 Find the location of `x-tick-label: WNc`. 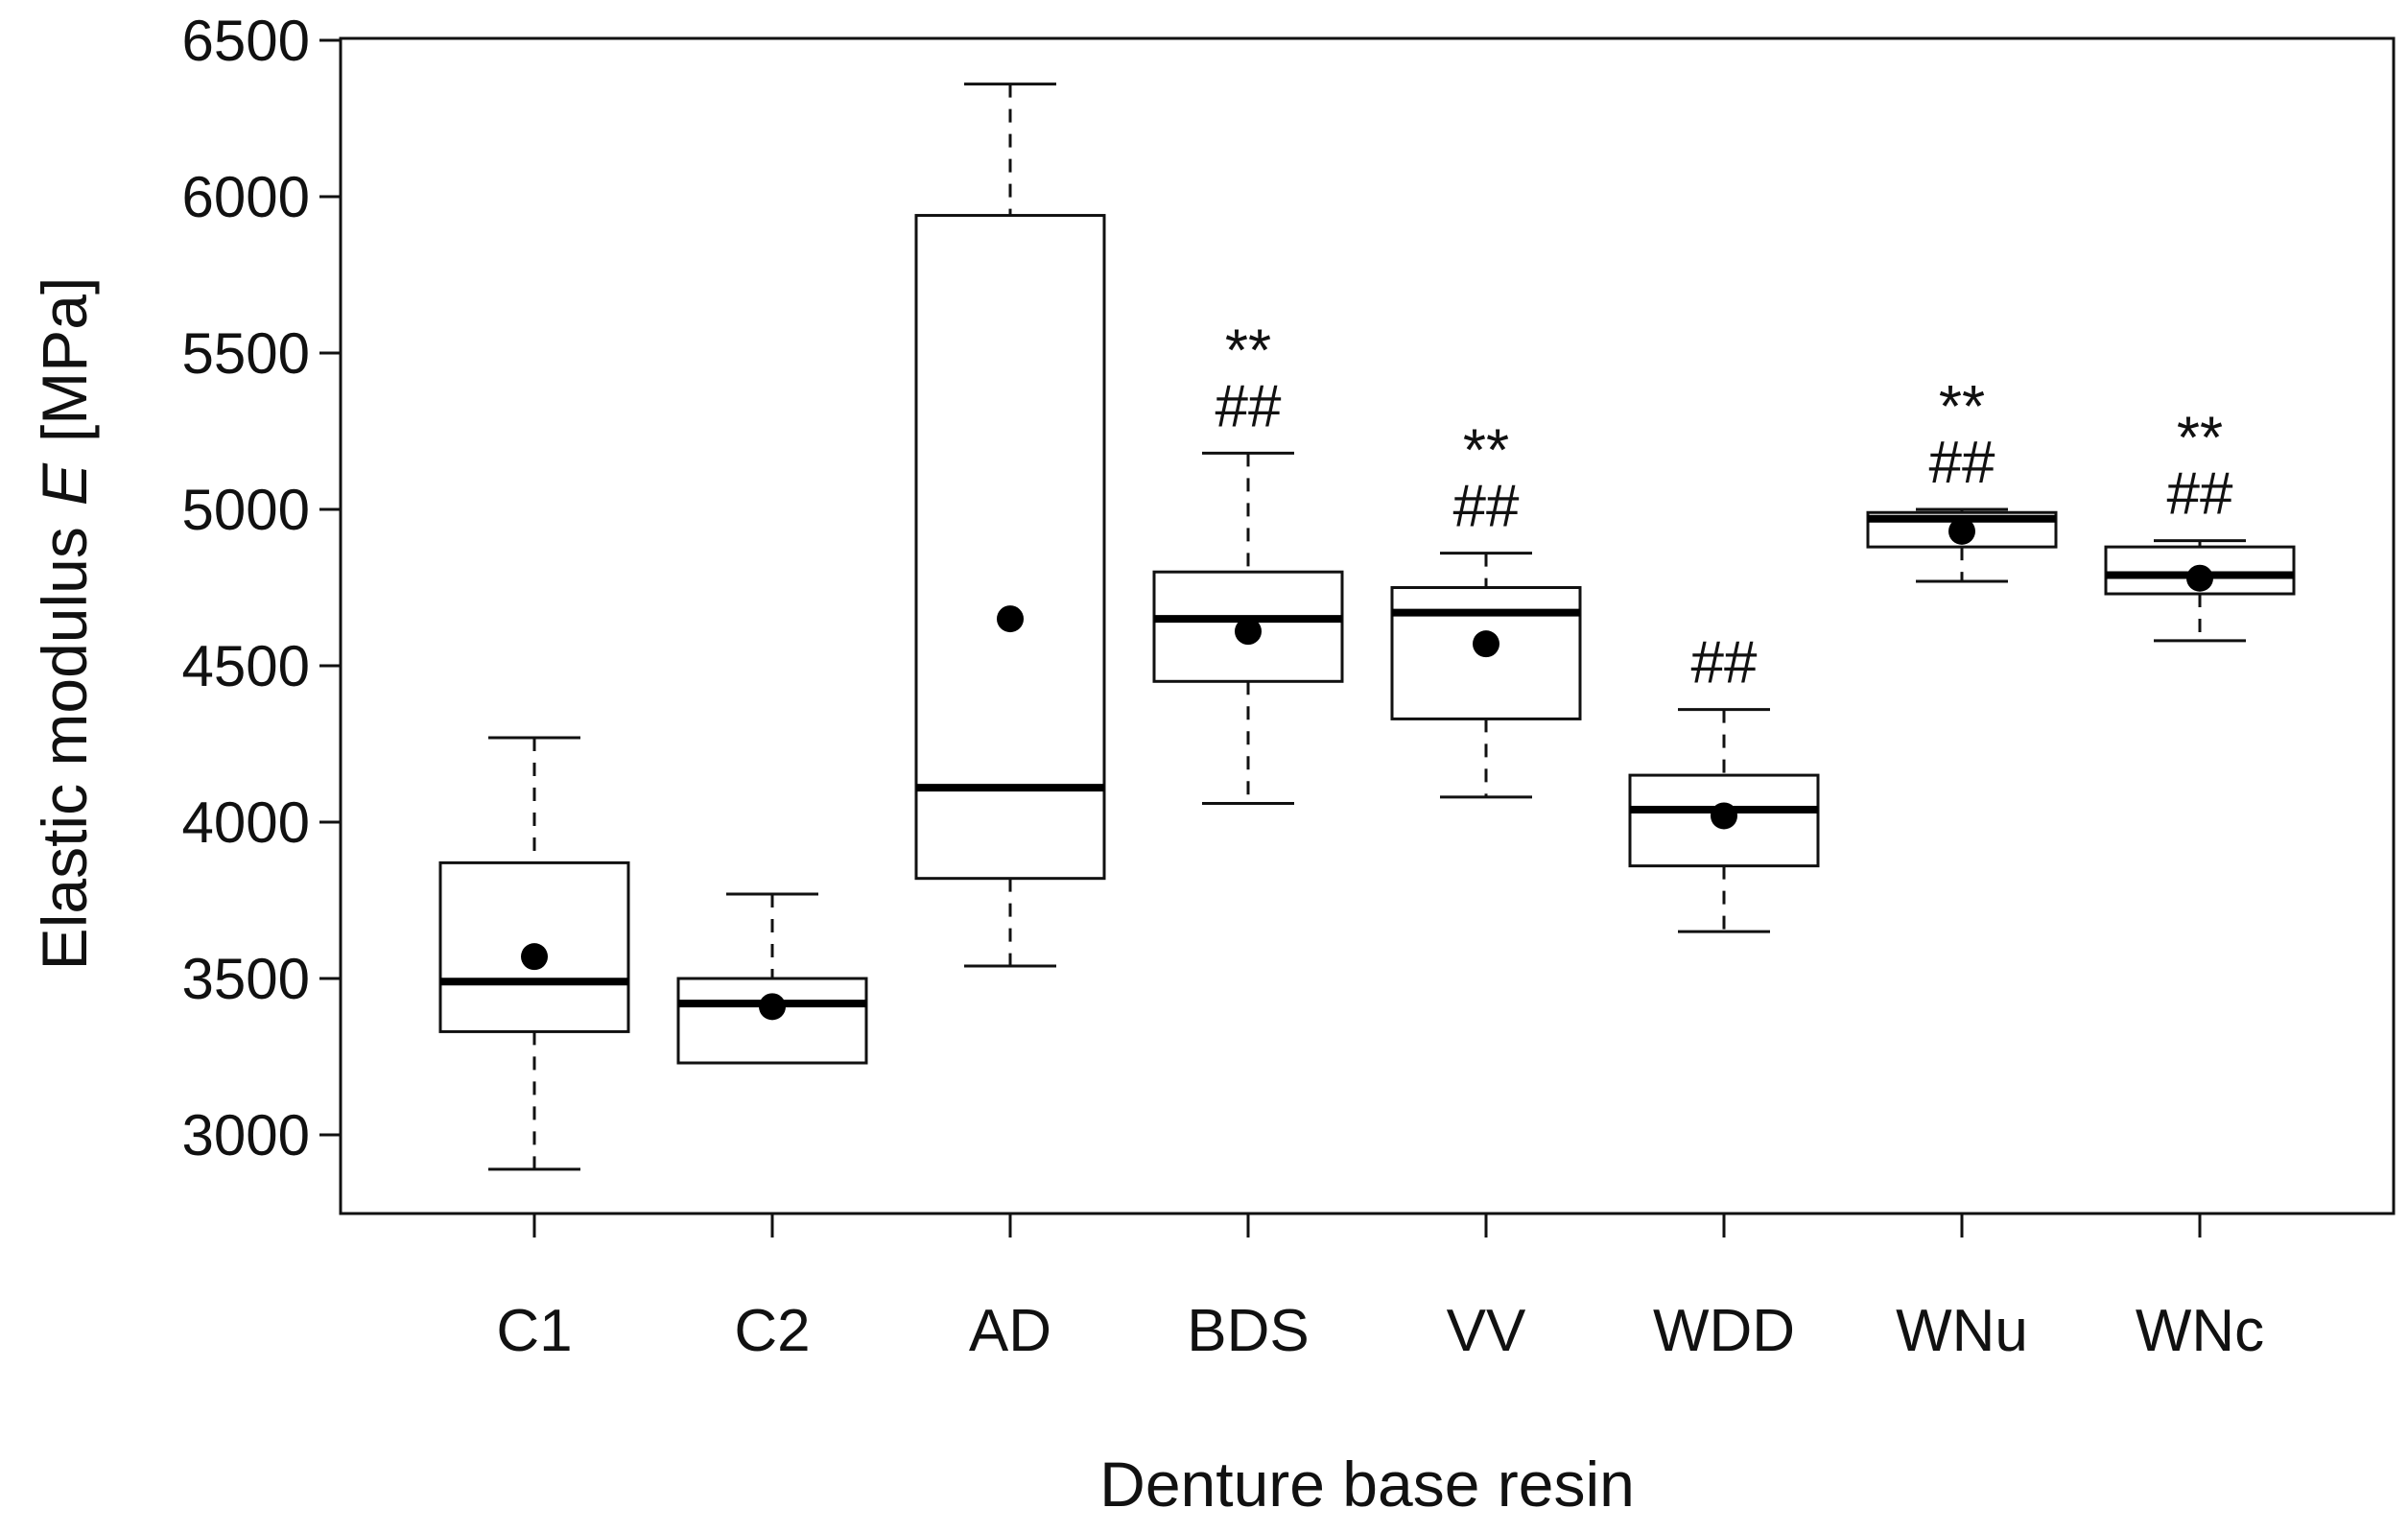

x-tick-label: WNc is located at coordinates (2200, 1331).